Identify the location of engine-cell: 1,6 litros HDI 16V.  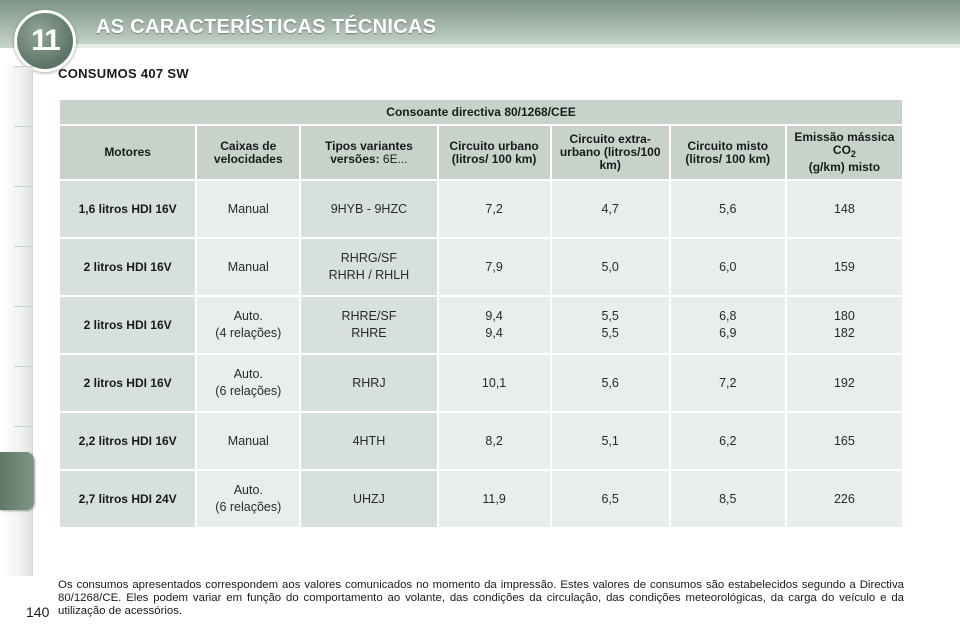
(128, 209).